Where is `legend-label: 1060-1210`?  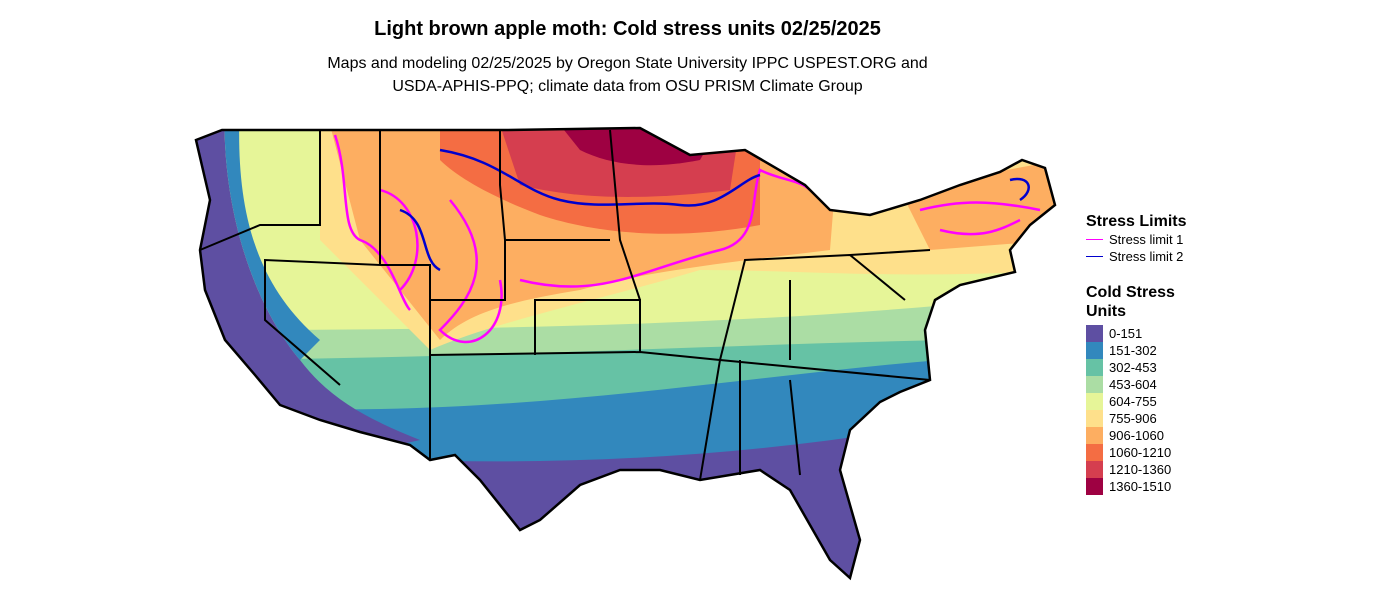
legend-label: 1060-1210 is located at coordinates (1140, 452).